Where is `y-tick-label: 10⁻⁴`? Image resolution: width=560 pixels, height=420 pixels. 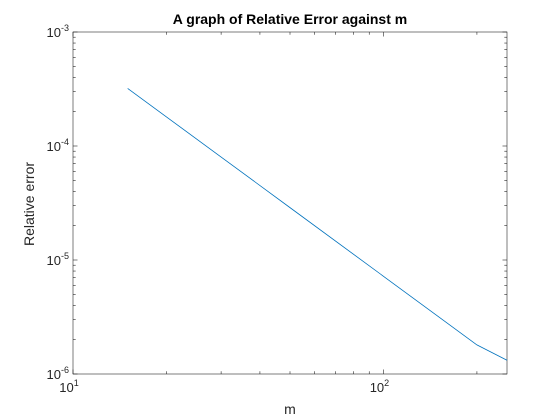
y-tick-label: 10⁻⁴ is located at coordinates (58, 145).